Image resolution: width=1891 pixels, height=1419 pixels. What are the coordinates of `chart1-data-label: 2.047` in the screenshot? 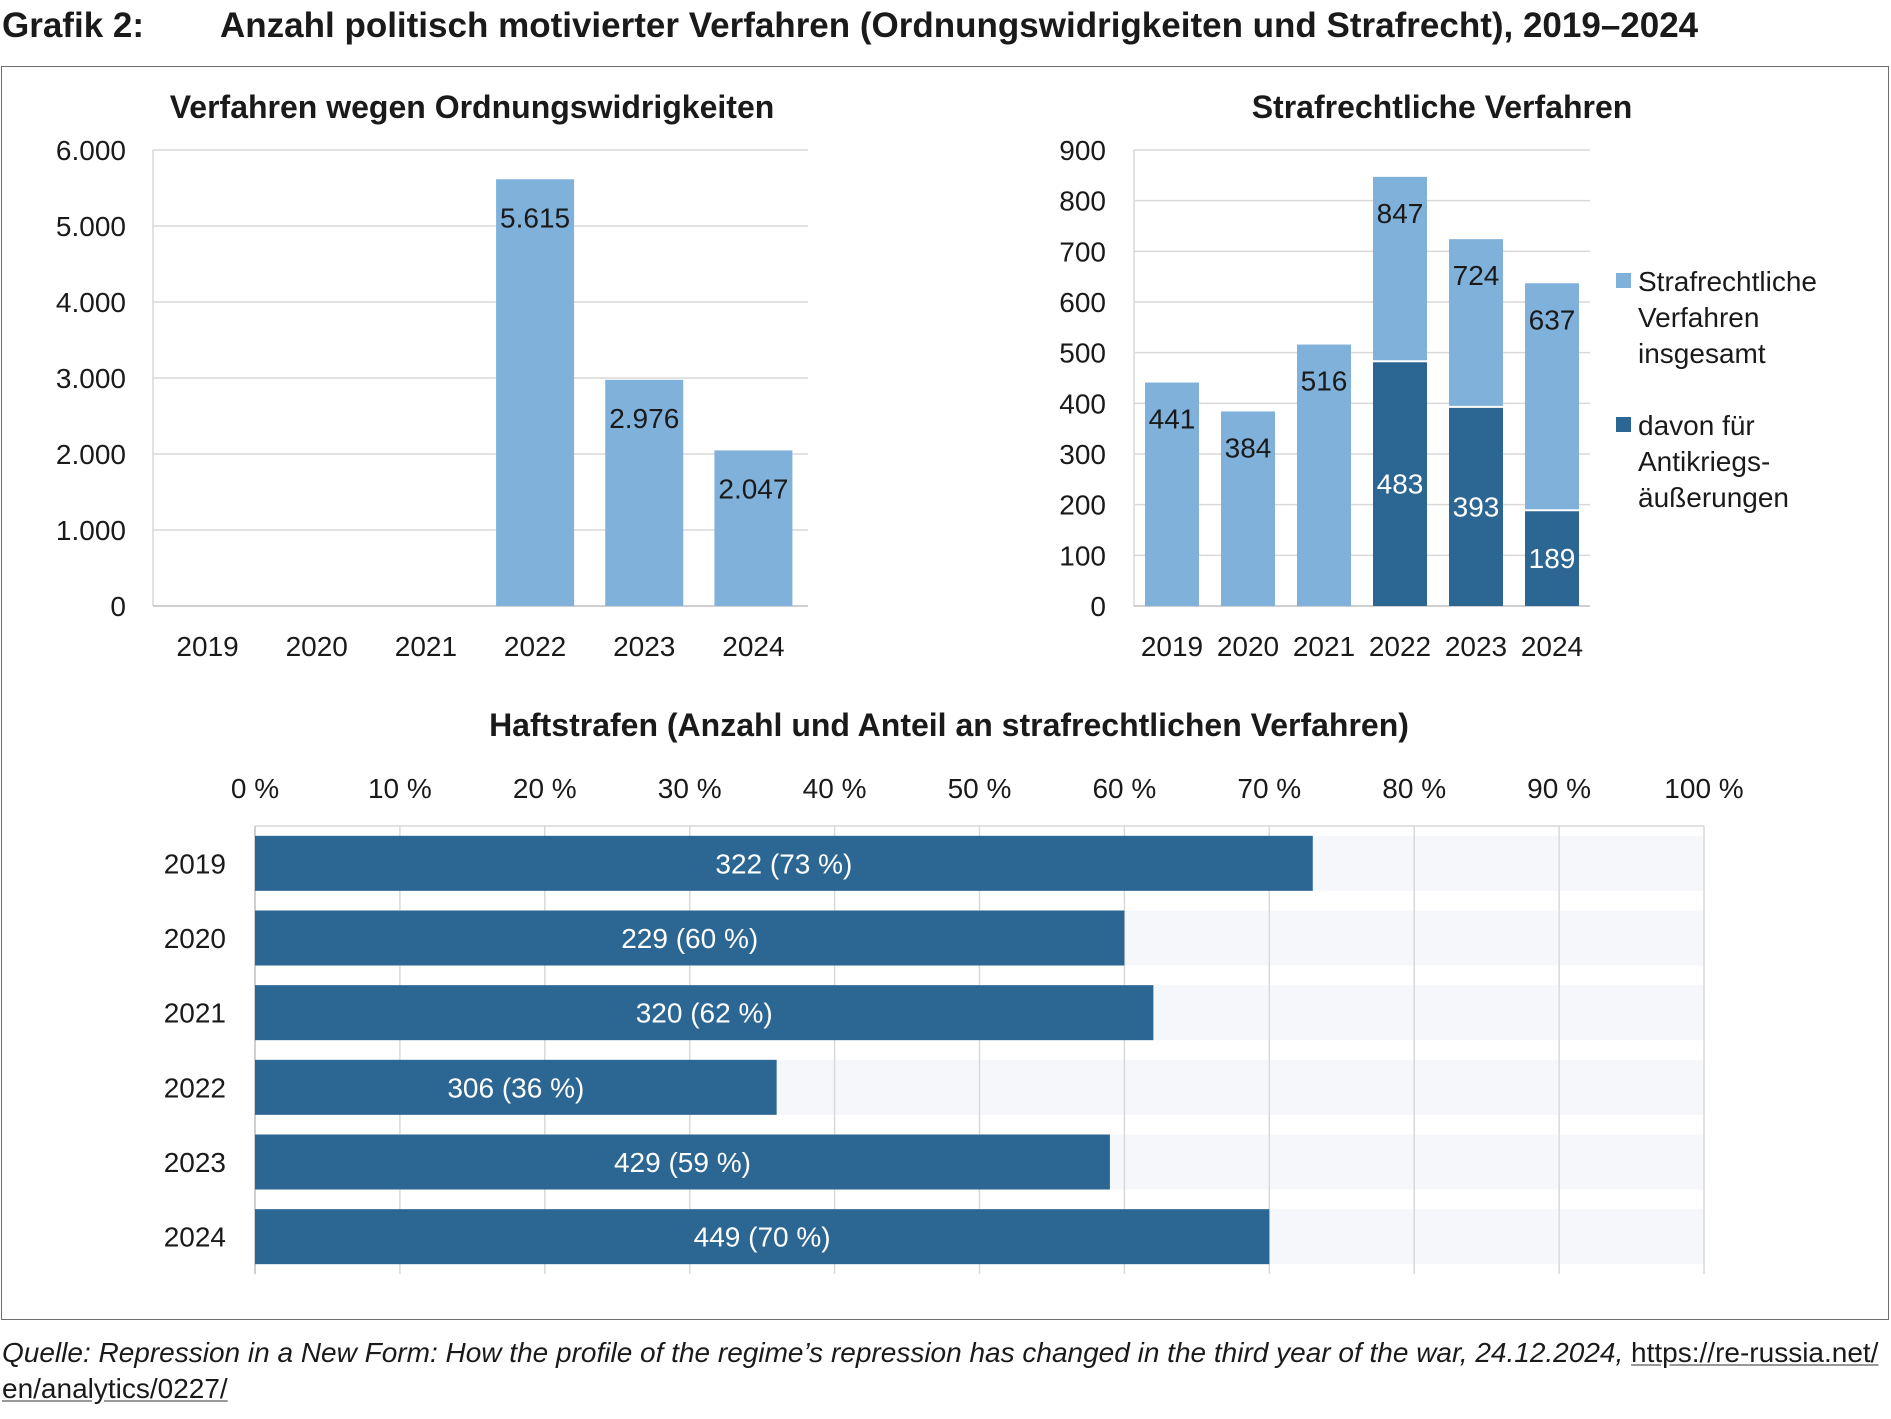 It's located at (753, 488).